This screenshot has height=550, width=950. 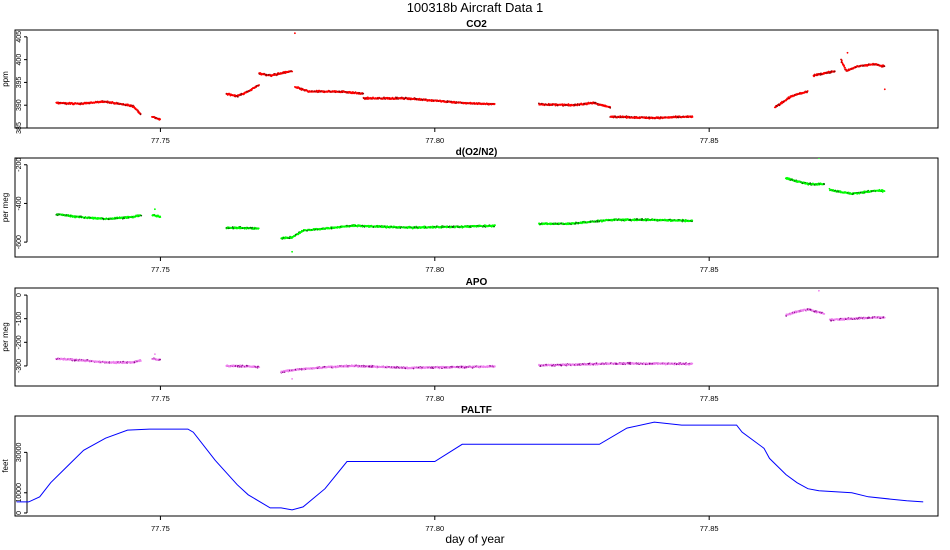 I want to click on y-axis-label: ppm, so click(x=5, y=79).